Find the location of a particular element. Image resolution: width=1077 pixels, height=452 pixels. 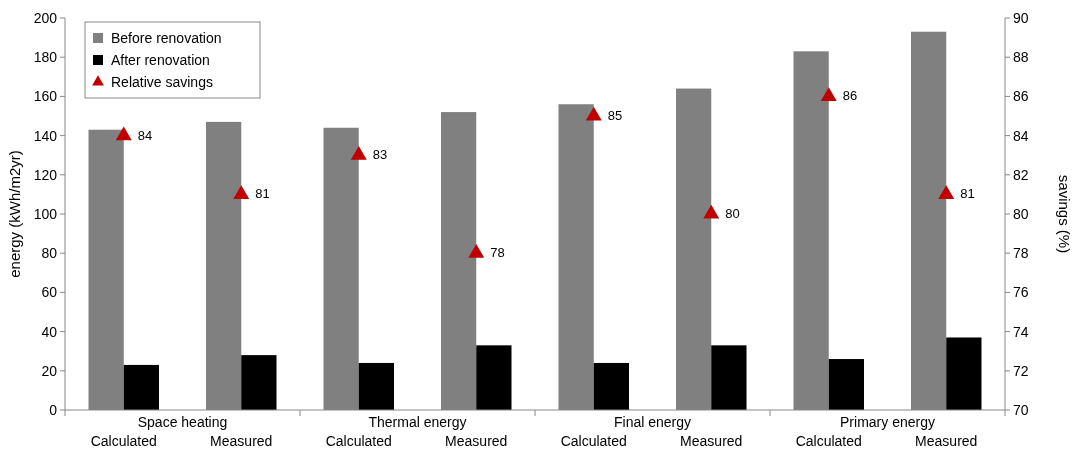

y2-tick-label: 80 is located at coordinates (1021, 214).